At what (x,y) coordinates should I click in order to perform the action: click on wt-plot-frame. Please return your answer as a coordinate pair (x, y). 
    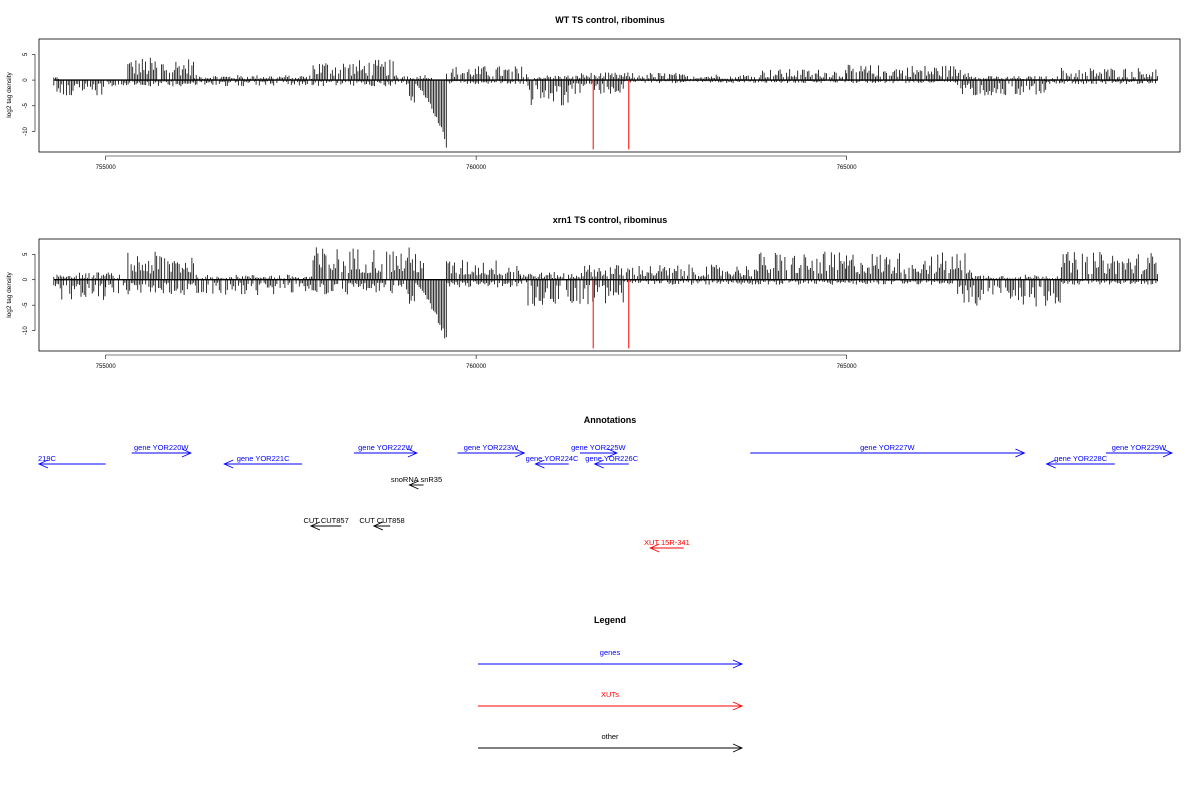
    Looking at the image, I should click on (609, 95).